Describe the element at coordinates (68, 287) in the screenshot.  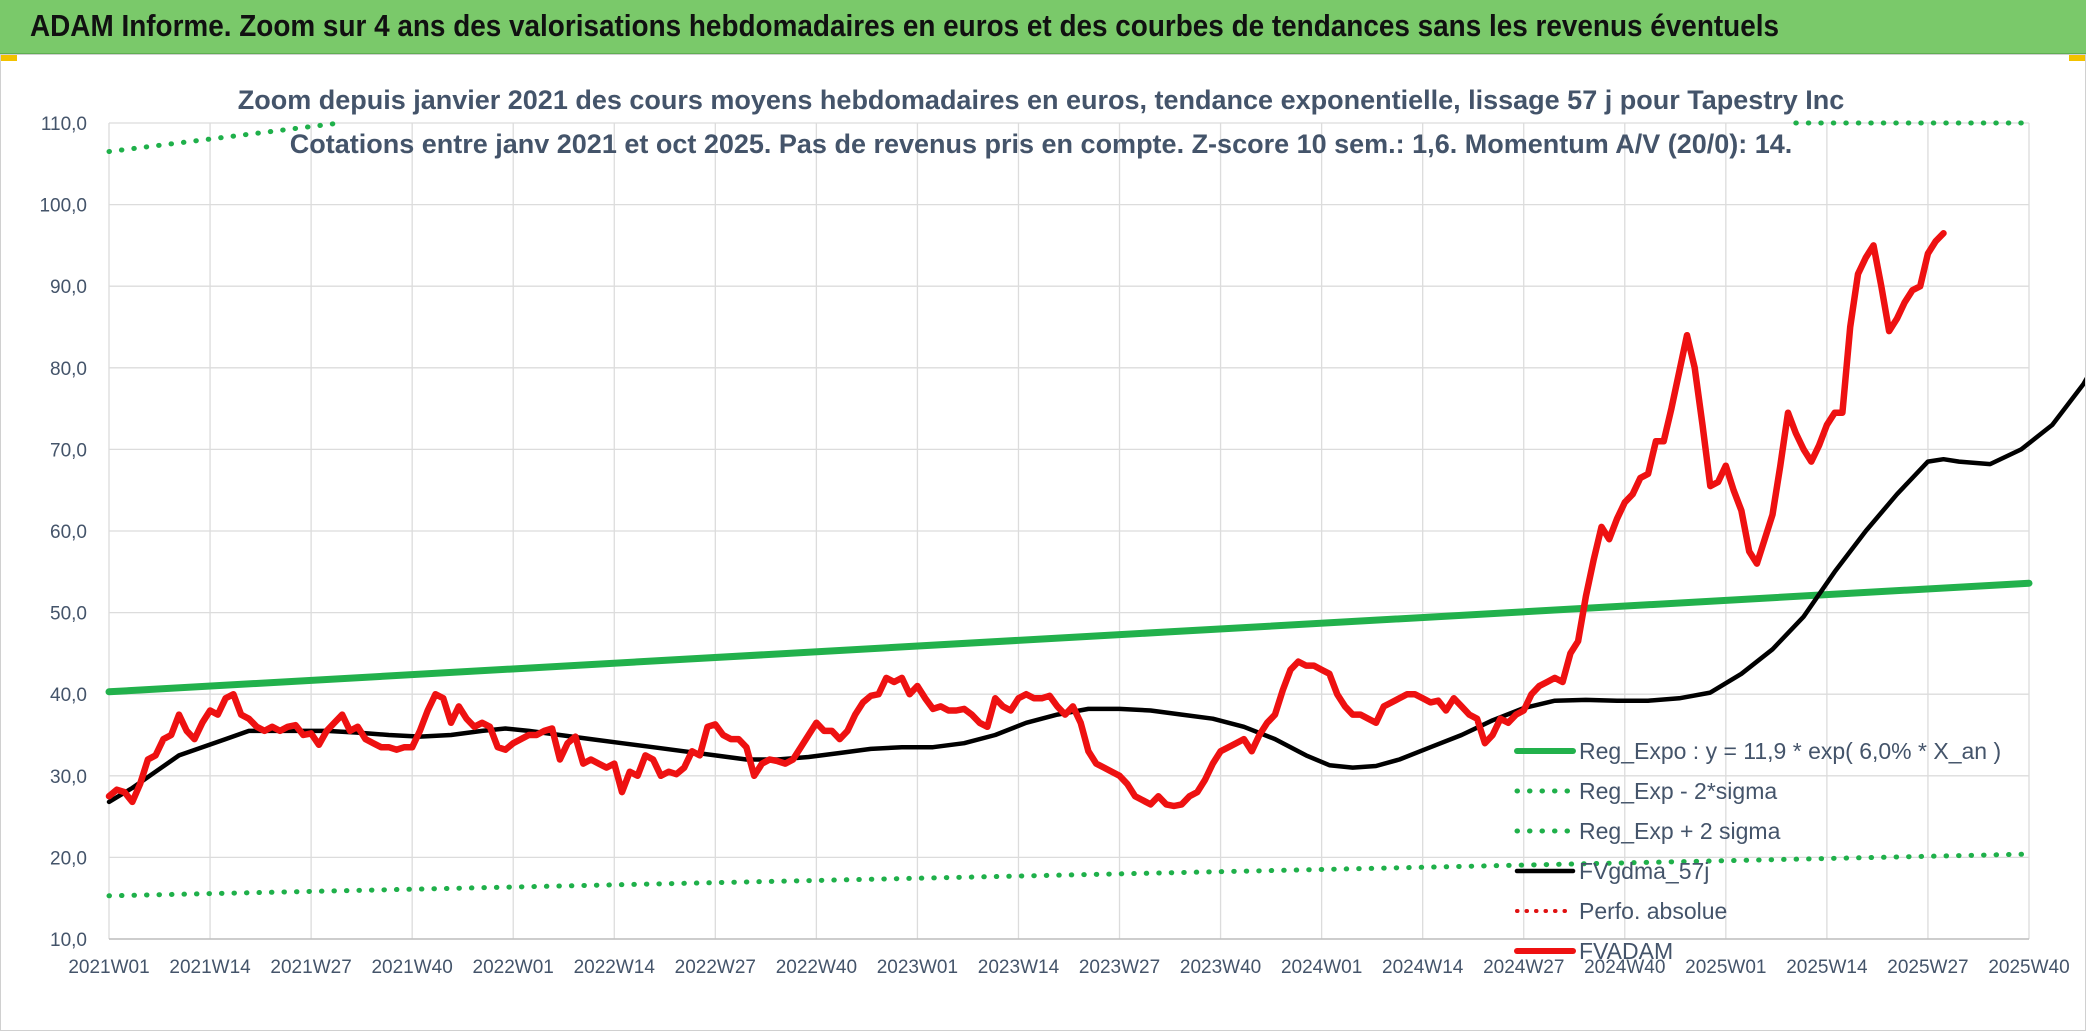
I see `y-tick-label: 90,0` at that location.